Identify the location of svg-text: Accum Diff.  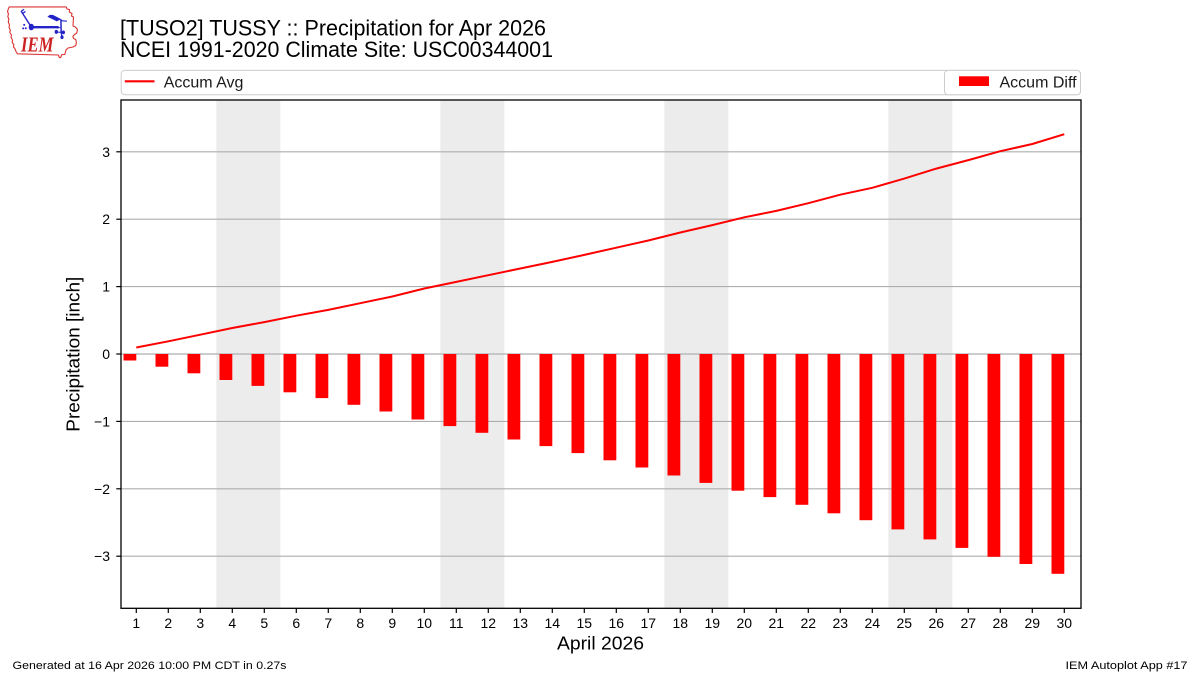
(1039, 82).